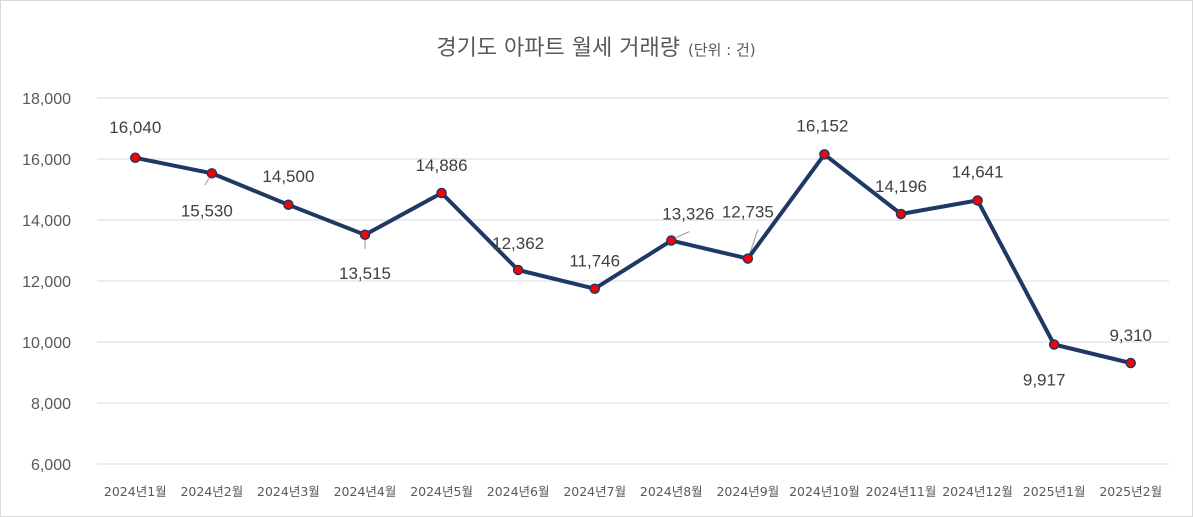 This screenshot has width=1193, height=517. I want to click on data-label: 13,326, so click(688, 214).